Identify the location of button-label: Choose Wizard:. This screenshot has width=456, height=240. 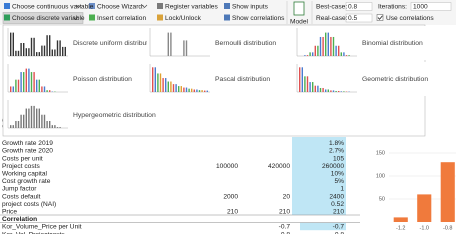
(120, 6).